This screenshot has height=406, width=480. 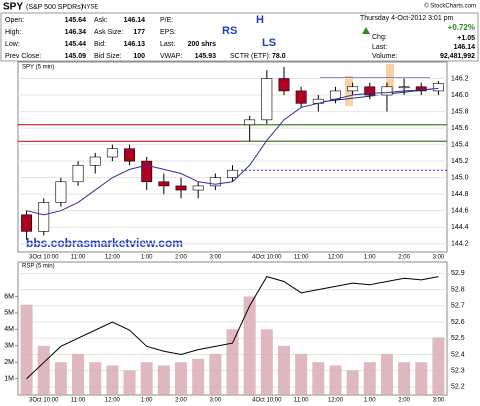 I want to click on symbol: SPY, so click(x=13, y=7).